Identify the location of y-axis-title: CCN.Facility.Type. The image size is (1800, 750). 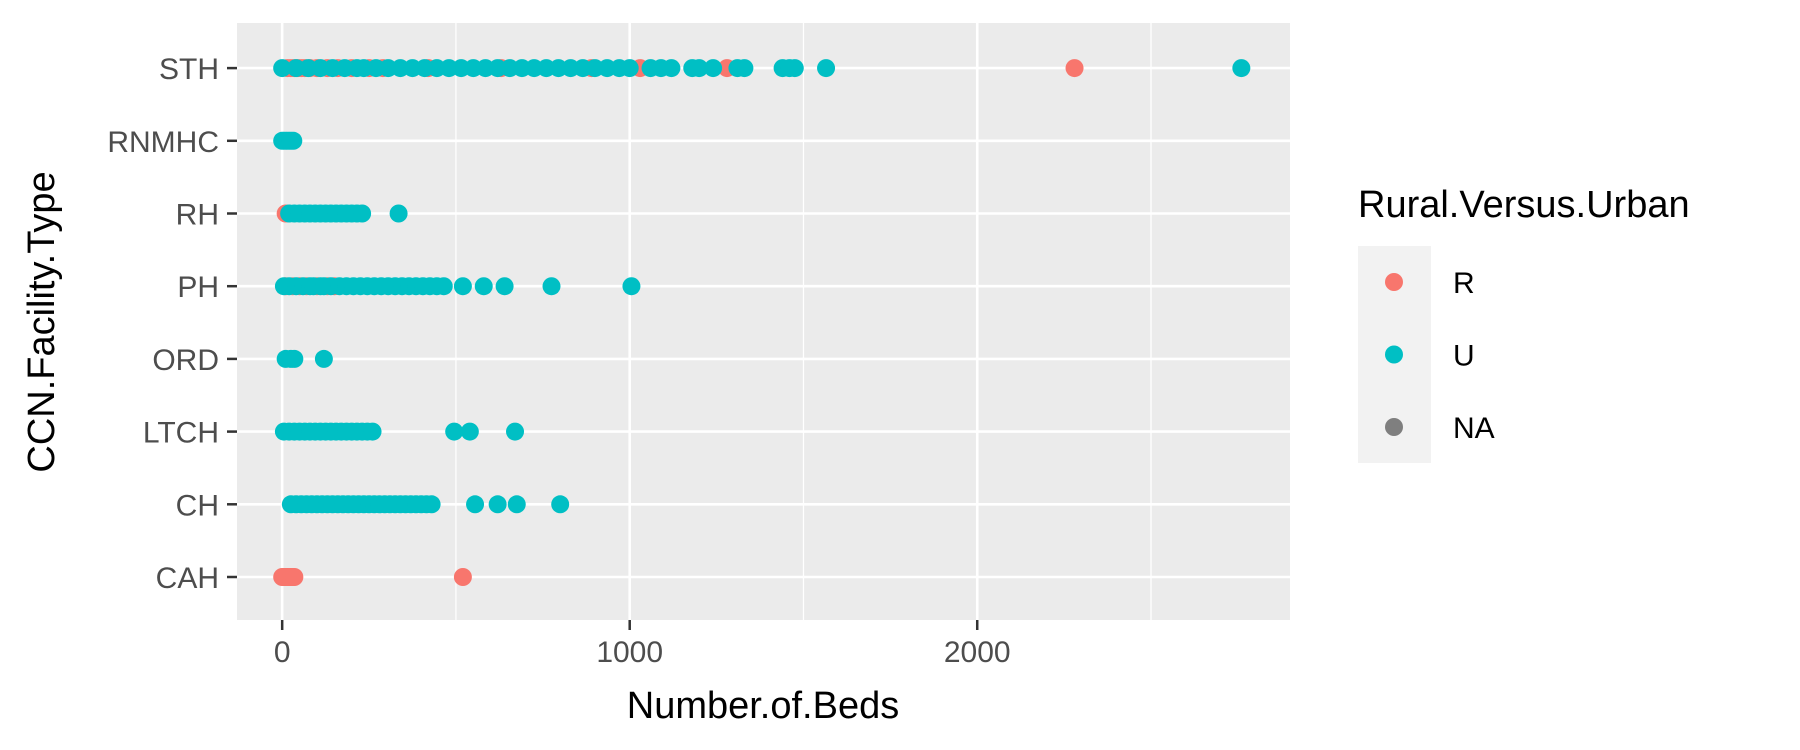
(42, 321).